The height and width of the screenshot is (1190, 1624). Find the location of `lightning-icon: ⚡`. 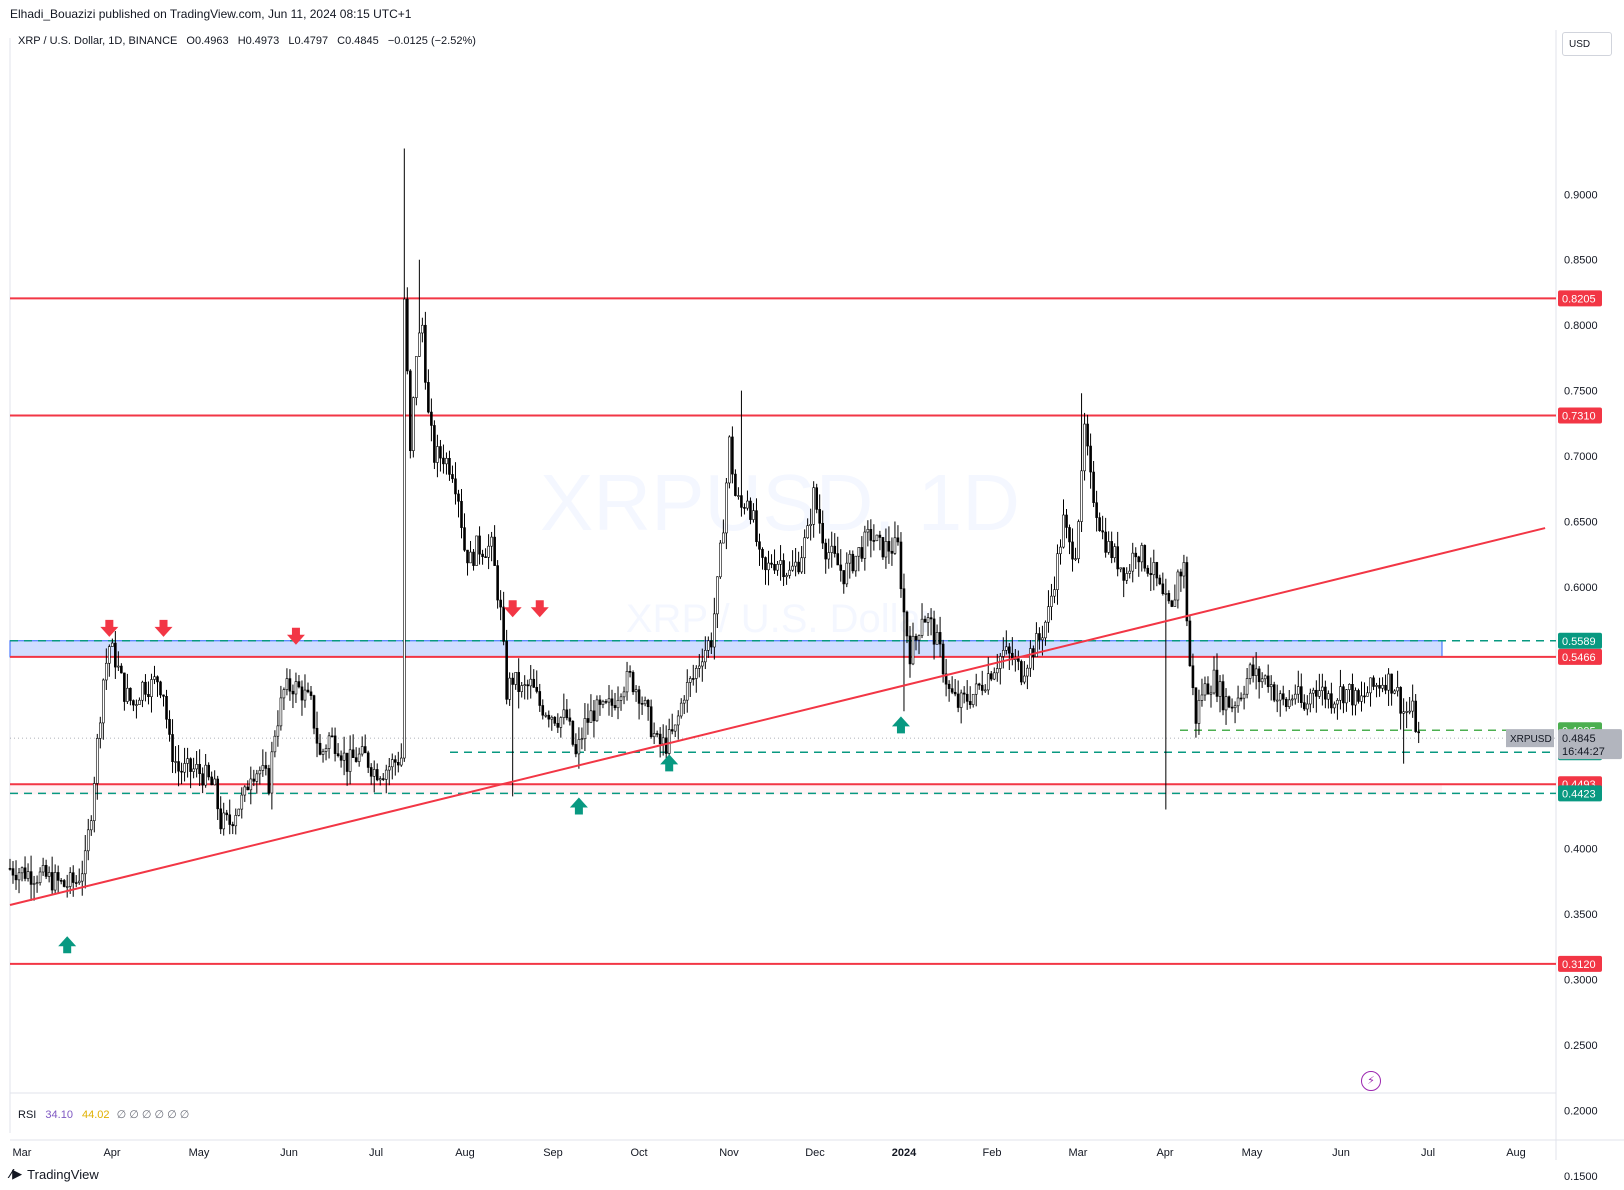

lightning-icon: ⚡ is located at coordinates (1371, 1081).